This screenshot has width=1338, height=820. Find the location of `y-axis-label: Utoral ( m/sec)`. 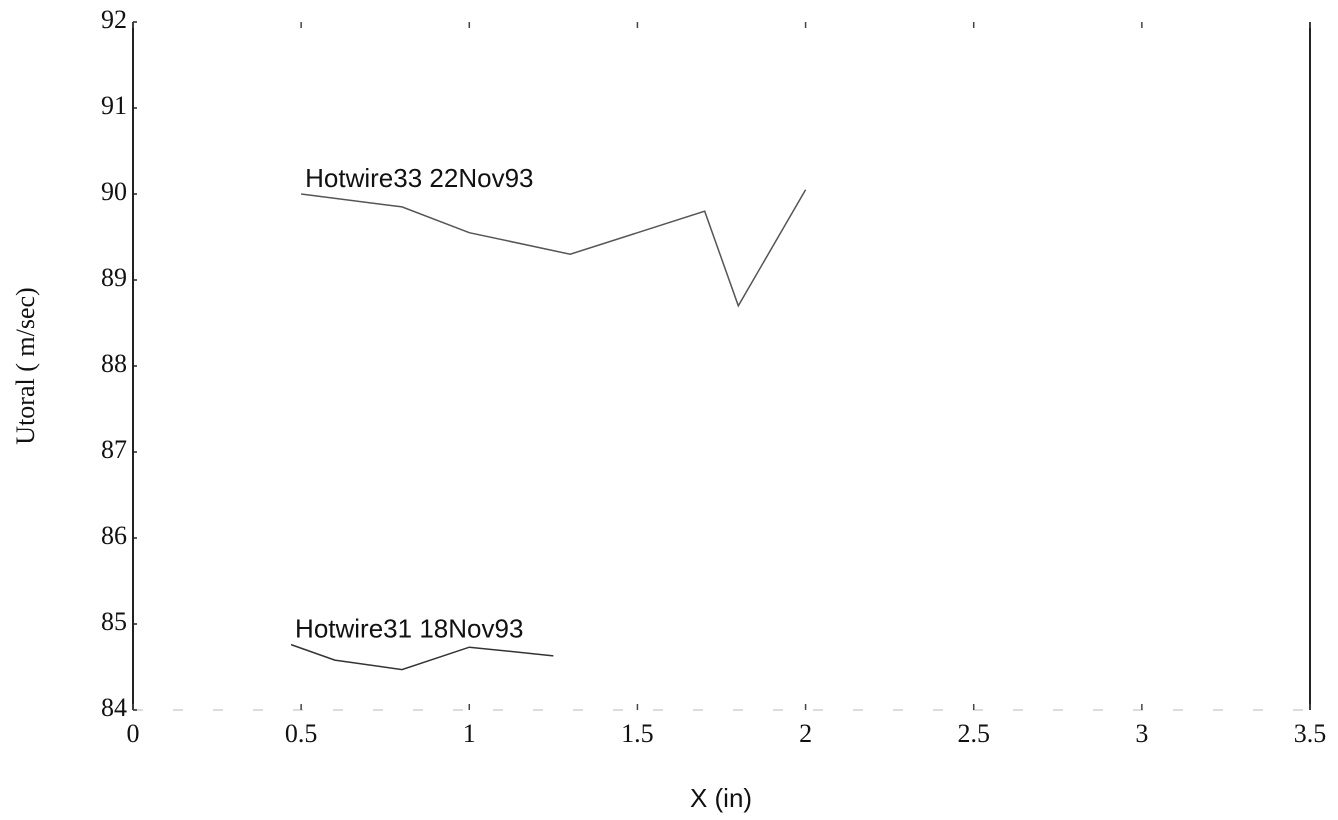

y-axis-label: Utoral ( m/sec) is located at coordinates (25, 365).